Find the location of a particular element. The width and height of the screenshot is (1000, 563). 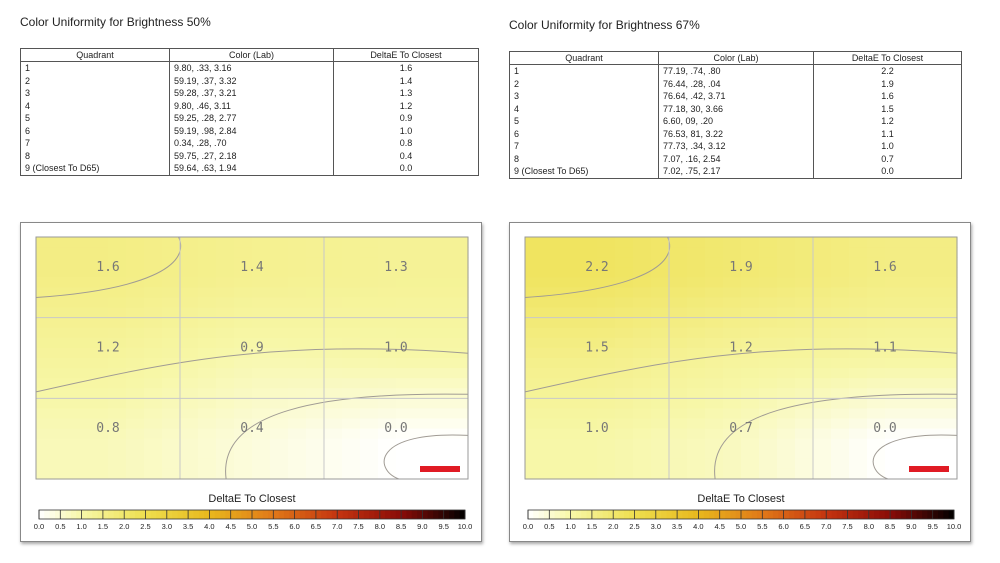

contour-line is located at coordinates (915, 457).